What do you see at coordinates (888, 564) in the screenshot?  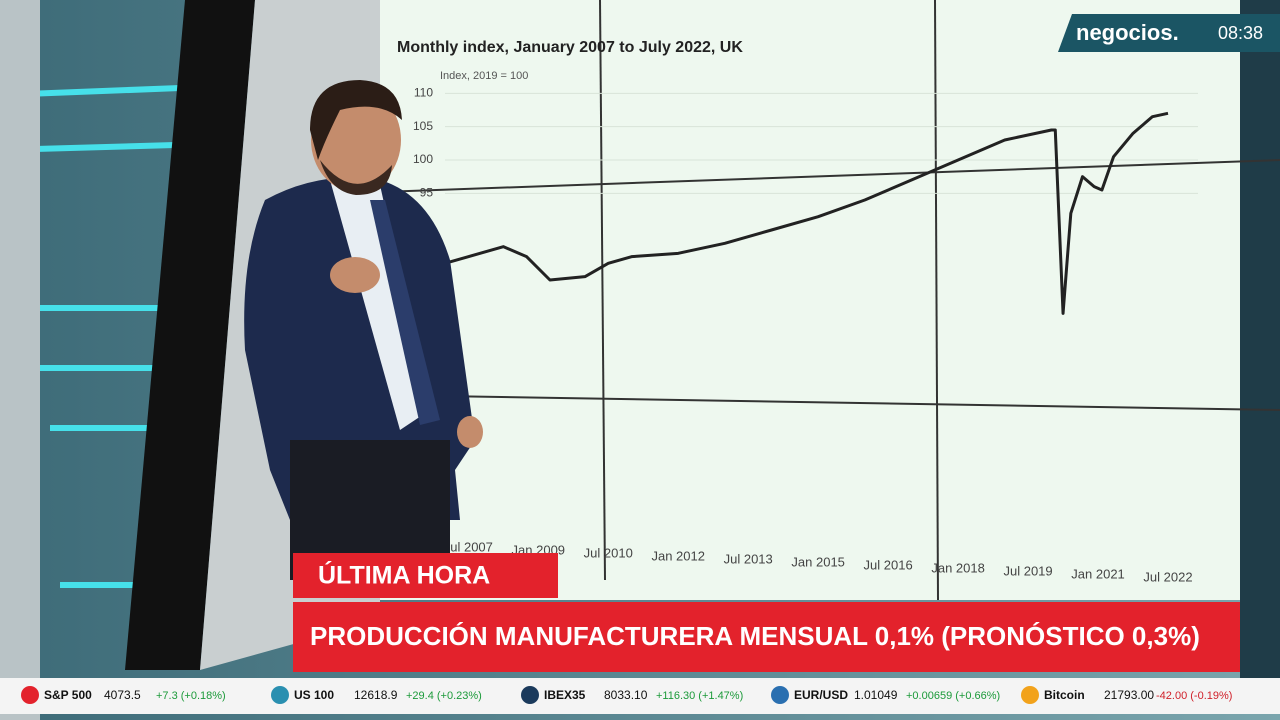 I see `x-tick-label: Jul 2016` at bounding box center [888, 564].